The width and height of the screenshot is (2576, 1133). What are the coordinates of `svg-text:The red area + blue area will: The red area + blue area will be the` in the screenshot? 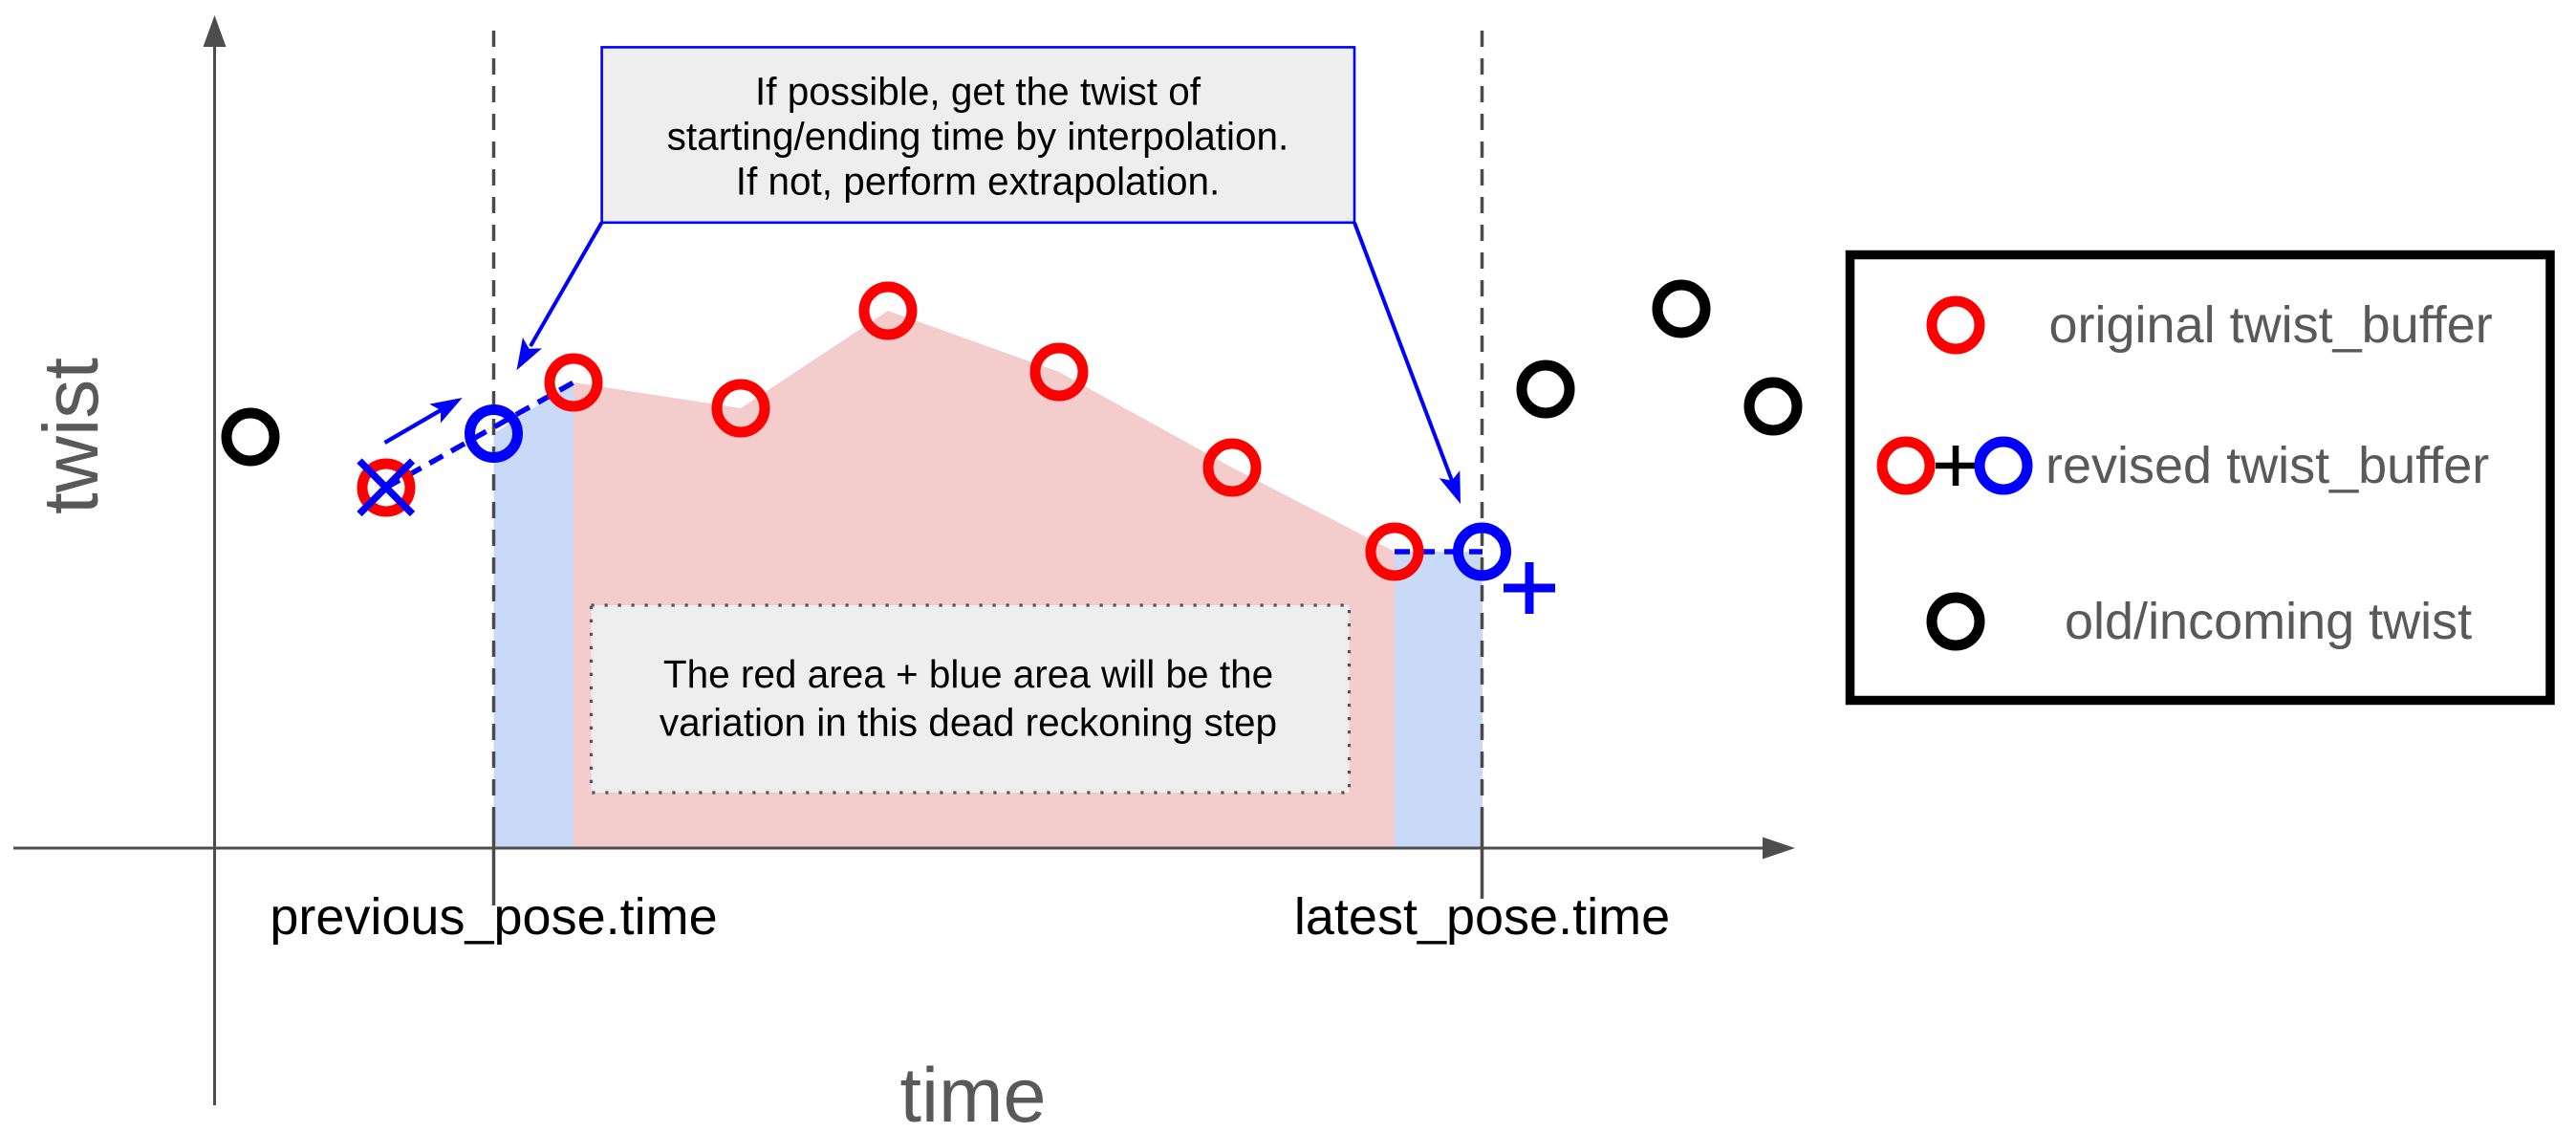 It's located at (968, 674).